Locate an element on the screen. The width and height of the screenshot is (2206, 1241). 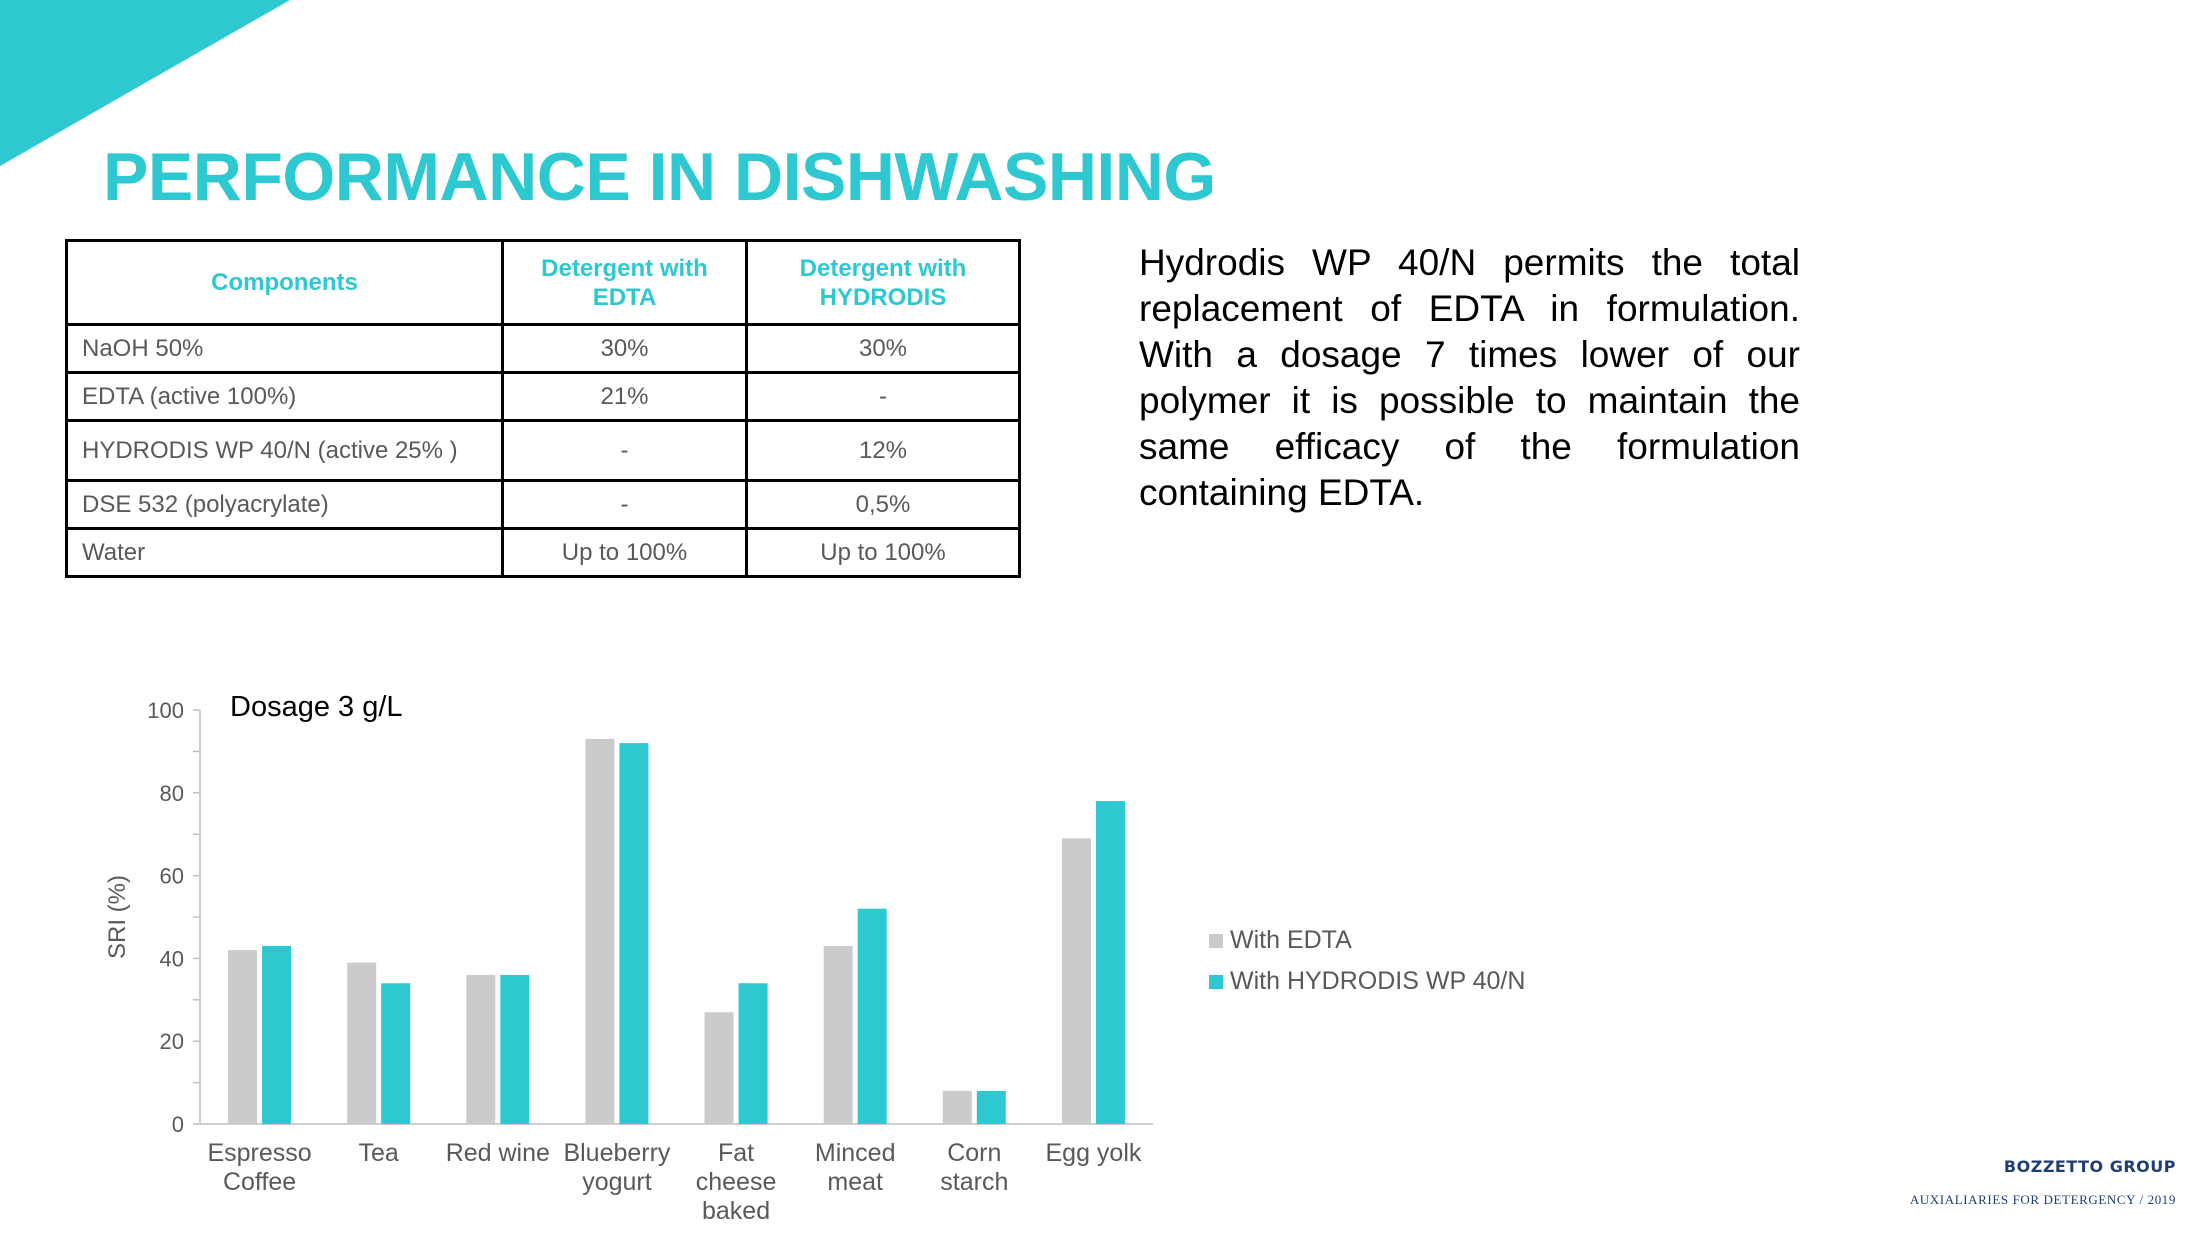
x-tick-label: Red wine is located at coordinates (498, 1153).